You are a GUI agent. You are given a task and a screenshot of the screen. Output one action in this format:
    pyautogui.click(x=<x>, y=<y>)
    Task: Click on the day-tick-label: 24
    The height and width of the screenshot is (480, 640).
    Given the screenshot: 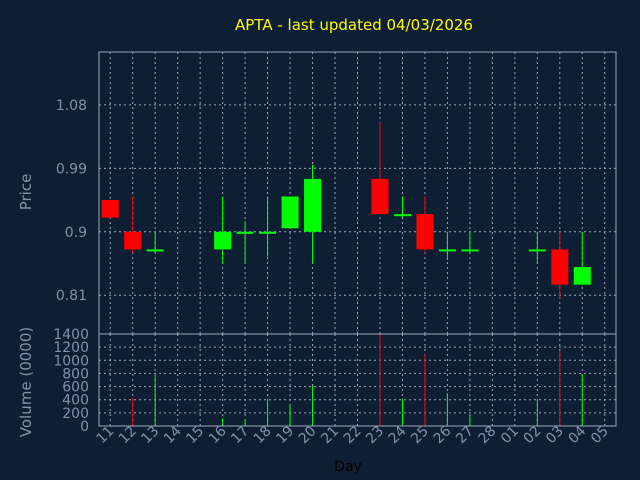 What is the action you would take?
    pyautogui.click(x=398, y=435)
    